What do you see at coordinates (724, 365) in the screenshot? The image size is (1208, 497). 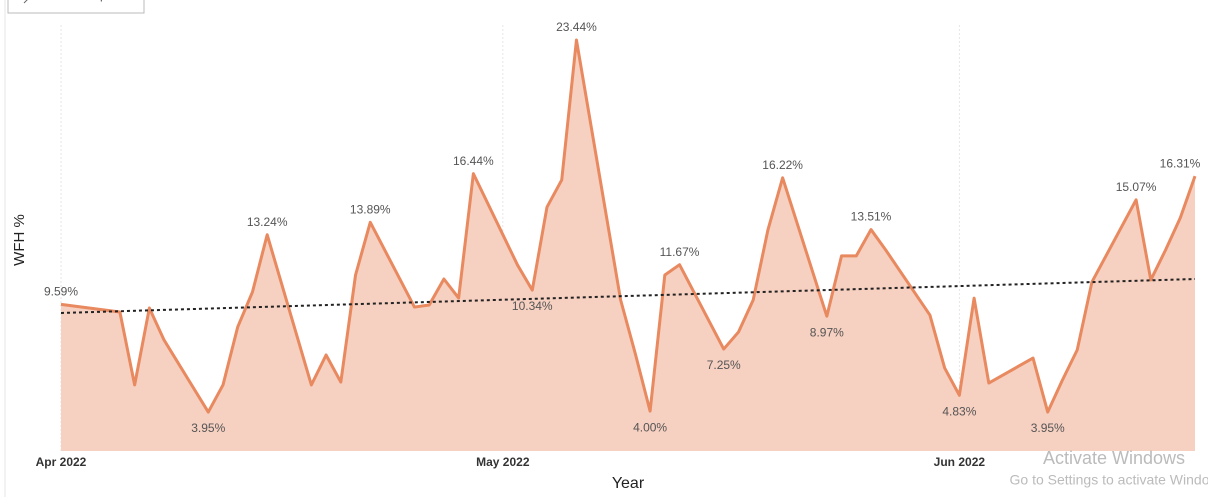 I see `data-label: 7.25%` at bounding box center [724, 365].